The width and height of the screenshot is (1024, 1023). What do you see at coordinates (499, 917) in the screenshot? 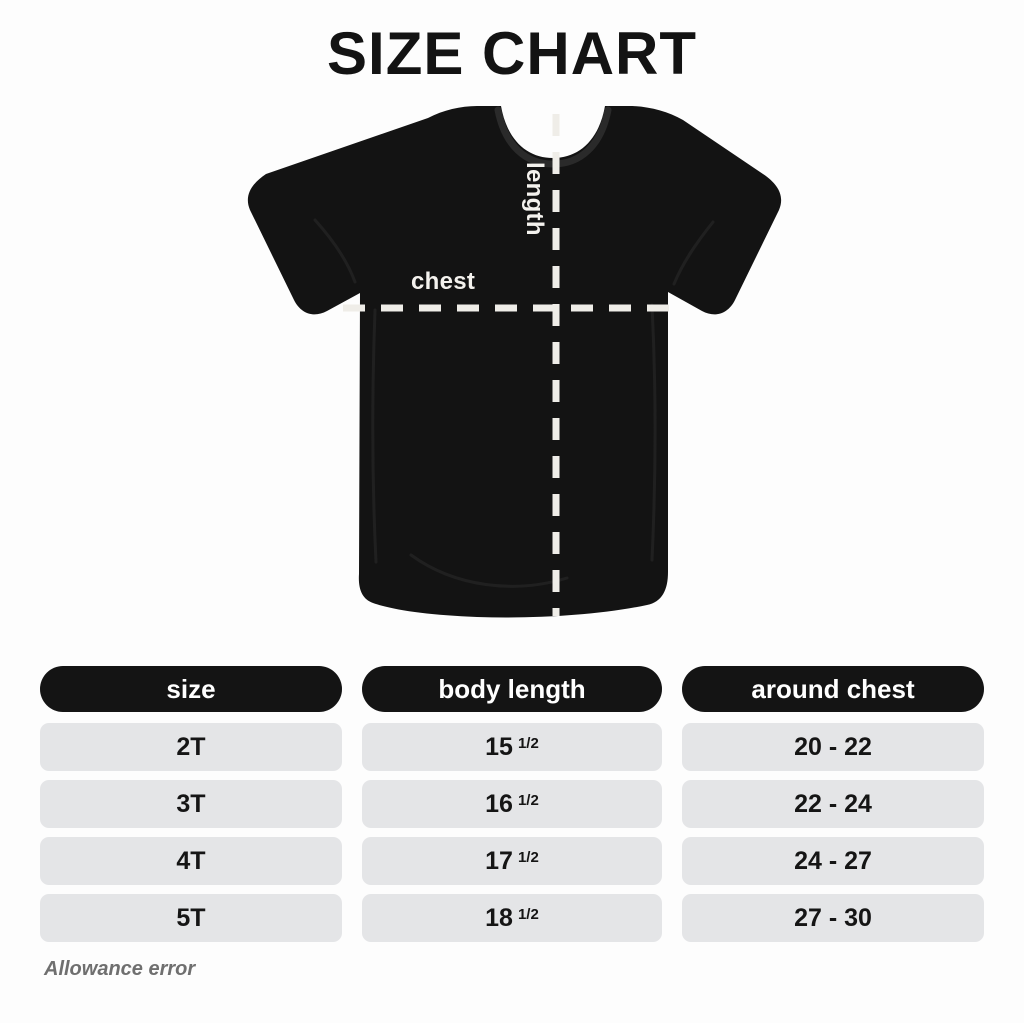
I see `body-length-whole: 18` at bounding box center [499, 917].